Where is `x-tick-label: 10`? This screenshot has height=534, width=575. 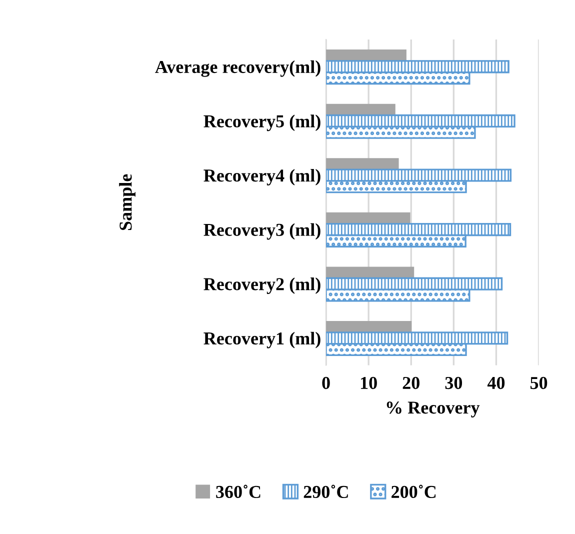
x-tick-label: 10 is located at coordinates (368, 383).